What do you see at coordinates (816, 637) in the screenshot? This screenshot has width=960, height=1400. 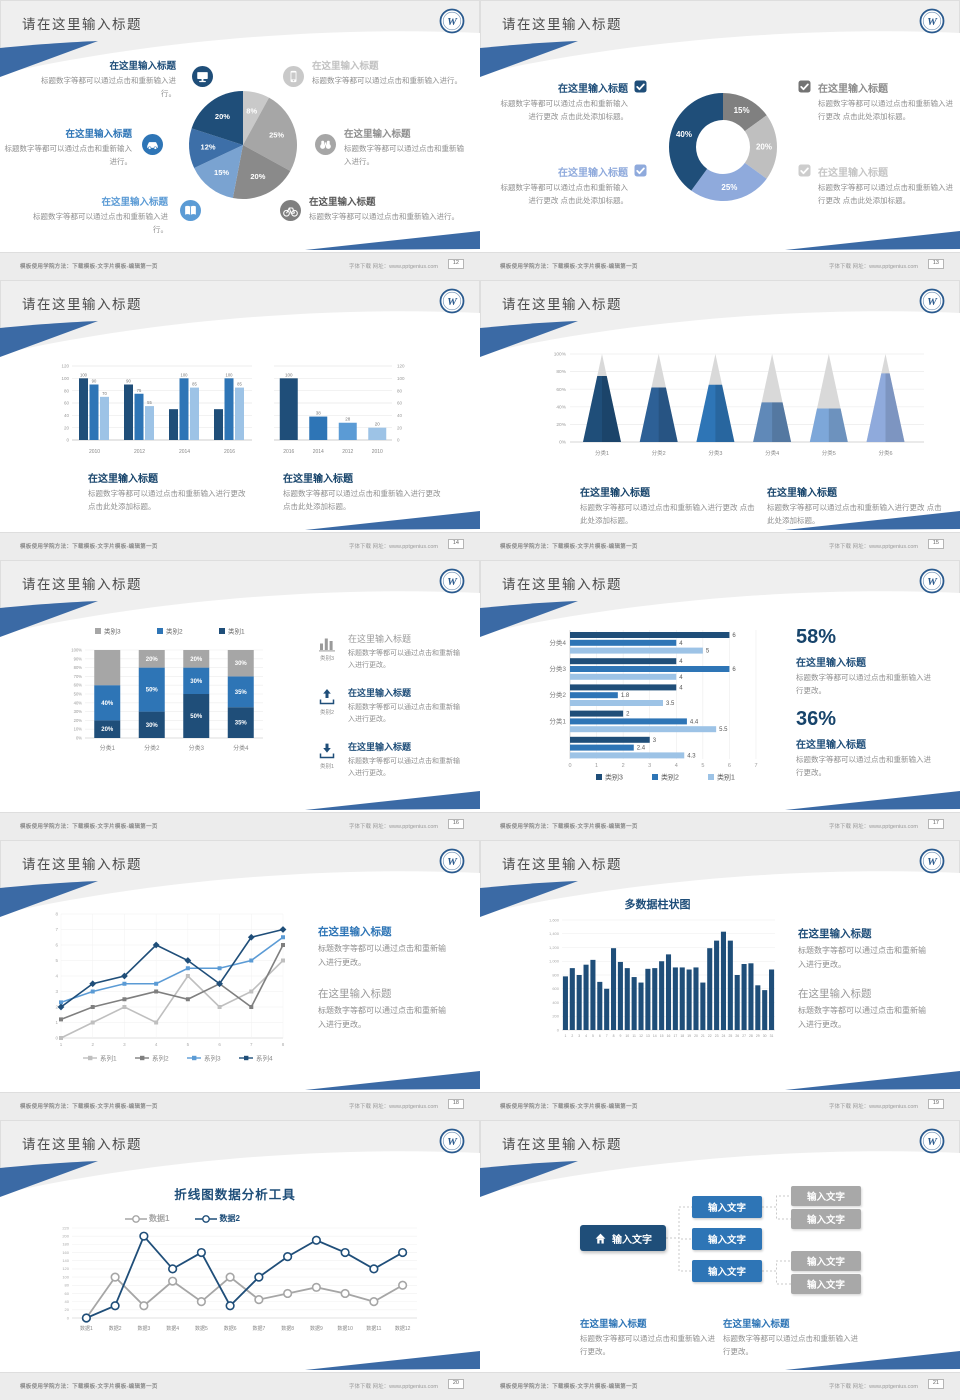 I see `stat-value: 58%` at bounding box center [816, 637].